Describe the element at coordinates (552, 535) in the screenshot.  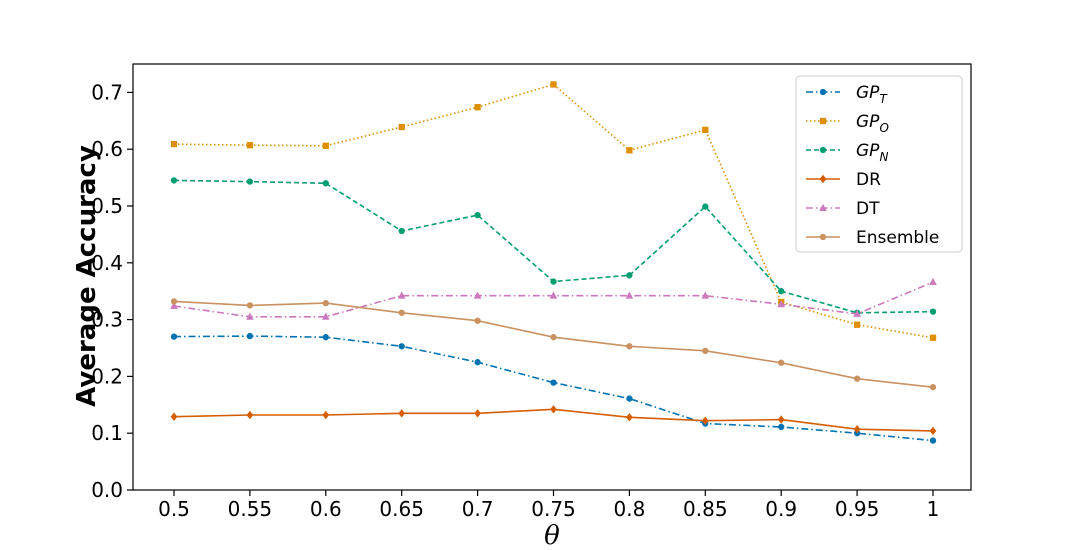
I see `x-axis-label: θ` at that location.